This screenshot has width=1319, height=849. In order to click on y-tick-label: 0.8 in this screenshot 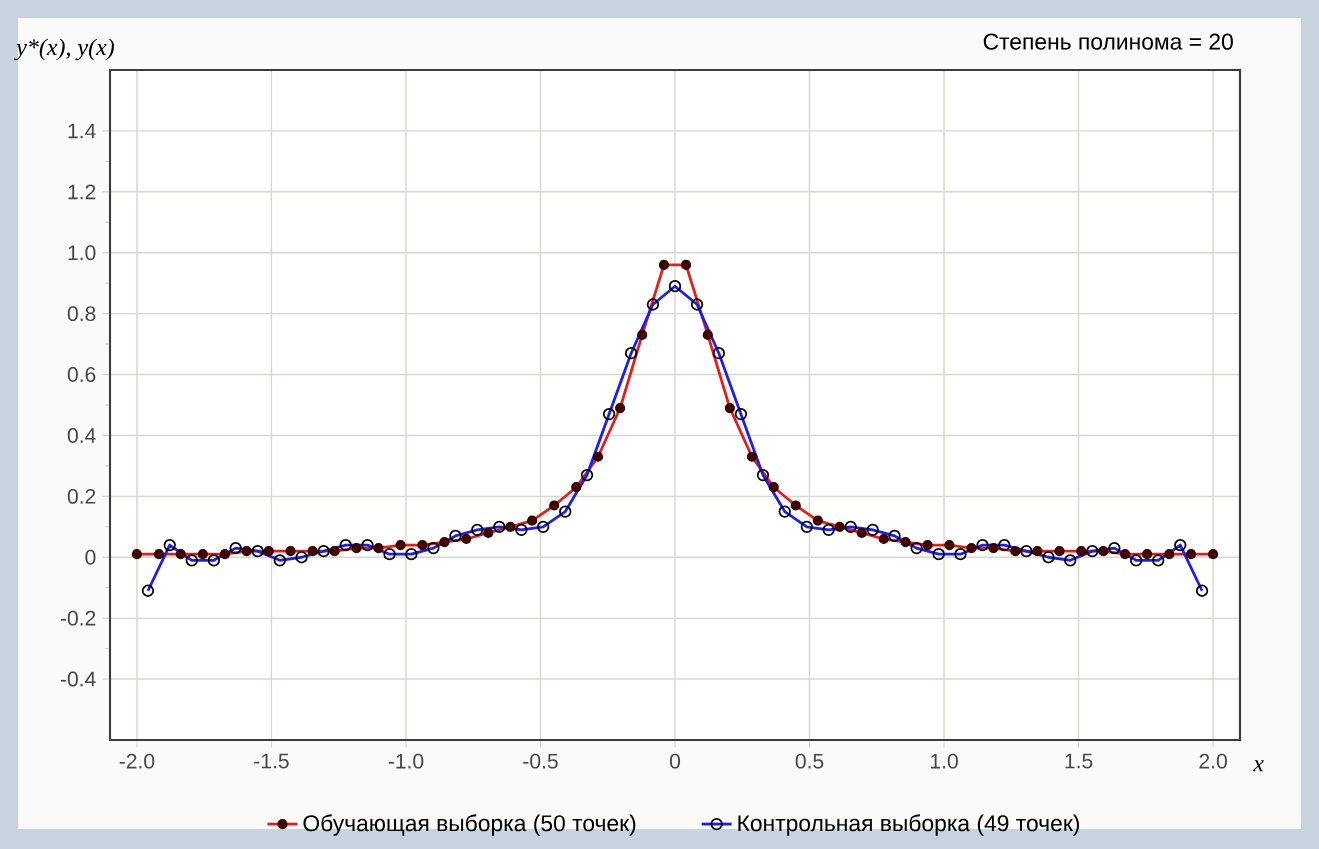, I will do `click(81, 314)`.